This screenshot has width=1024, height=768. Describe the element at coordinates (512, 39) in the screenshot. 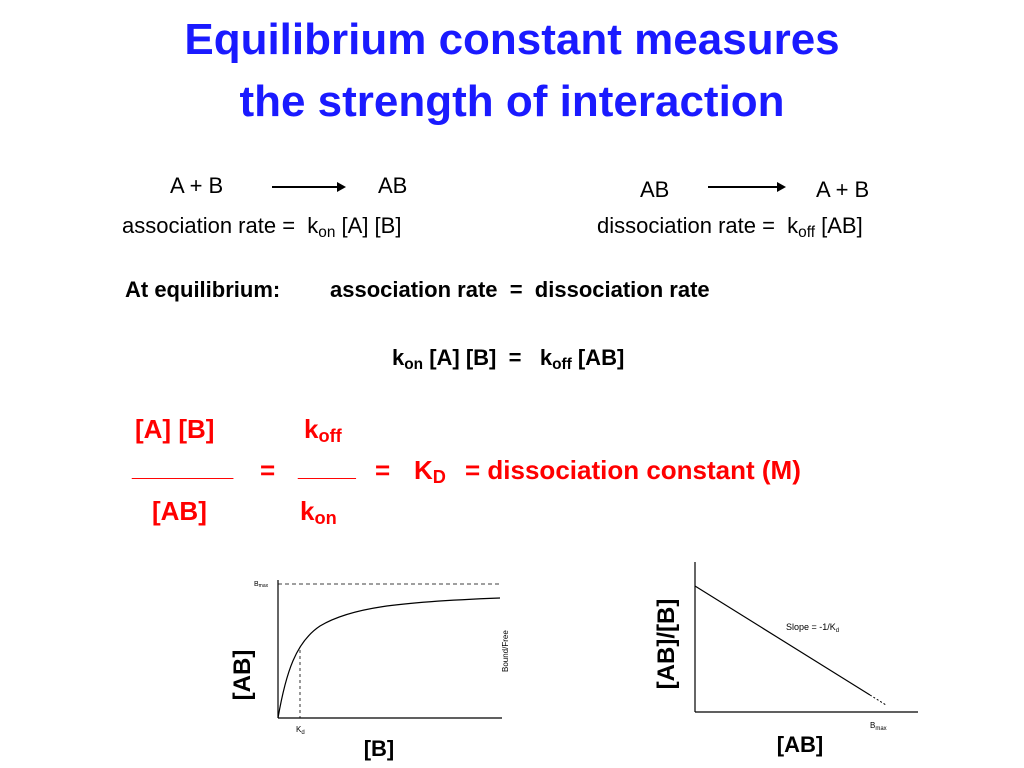

I see `slide-title-line-1: Equilibrium constant measures` at that location.